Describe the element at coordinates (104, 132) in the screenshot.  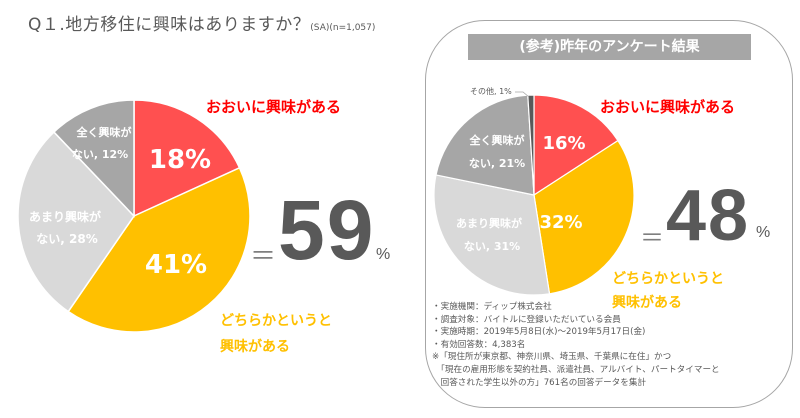
I see `slice-label-not-at-all-1: 全く興味が` at that location.